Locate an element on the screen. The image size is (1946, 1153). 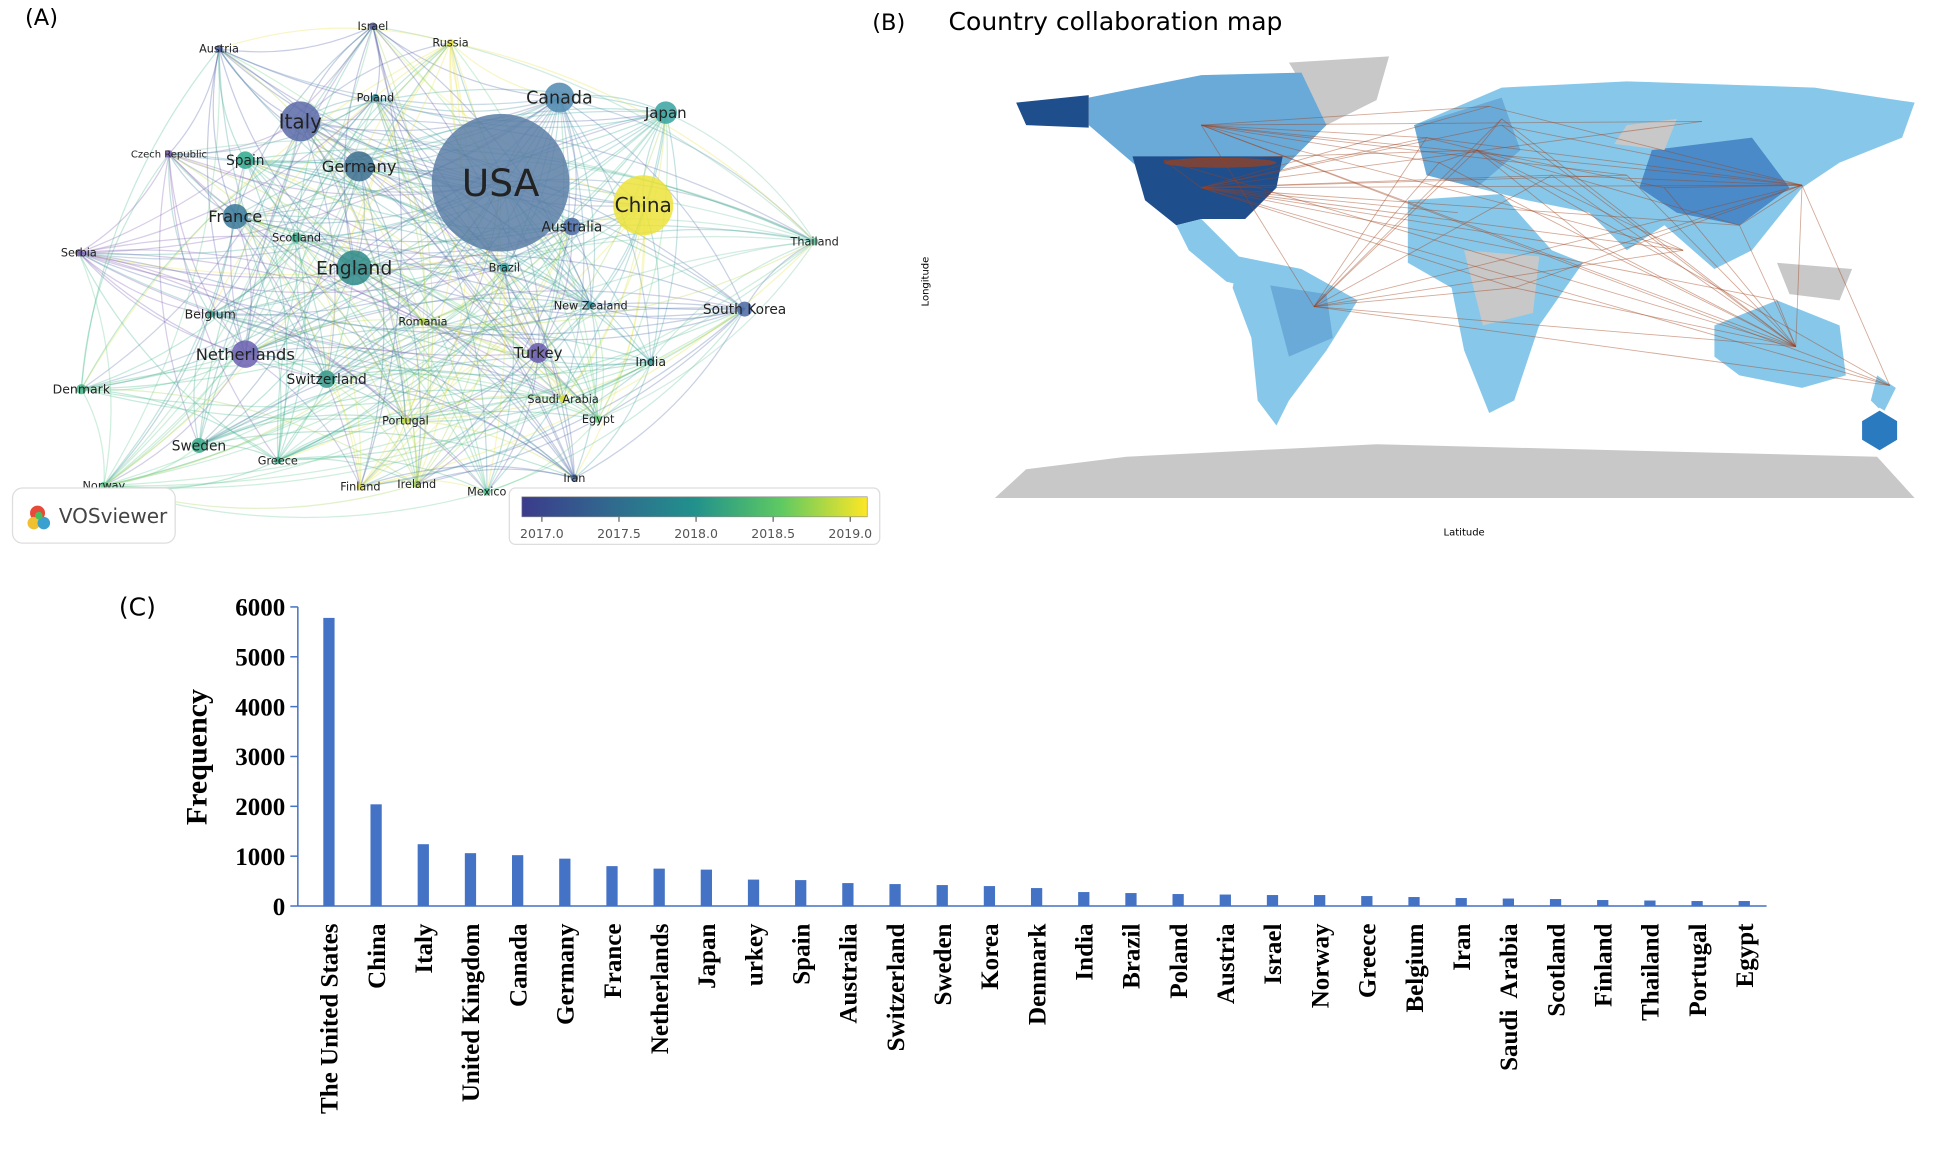
x-tick-label: Austria is located at coordinates (1226, 963).